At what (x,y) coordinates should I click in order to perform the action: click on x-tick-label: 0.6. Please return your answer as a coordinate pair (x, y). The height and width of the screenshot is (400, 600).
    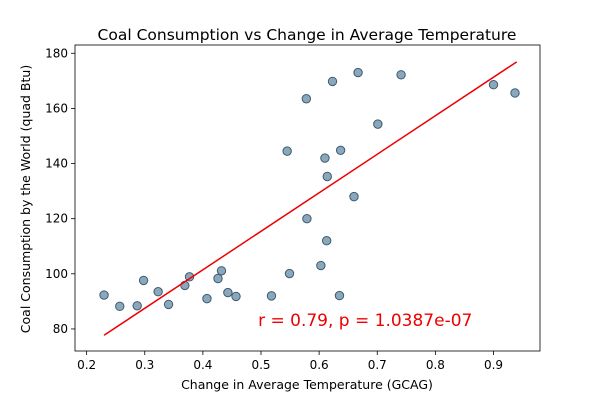
    Looking at the image, I should click on (319, 365).